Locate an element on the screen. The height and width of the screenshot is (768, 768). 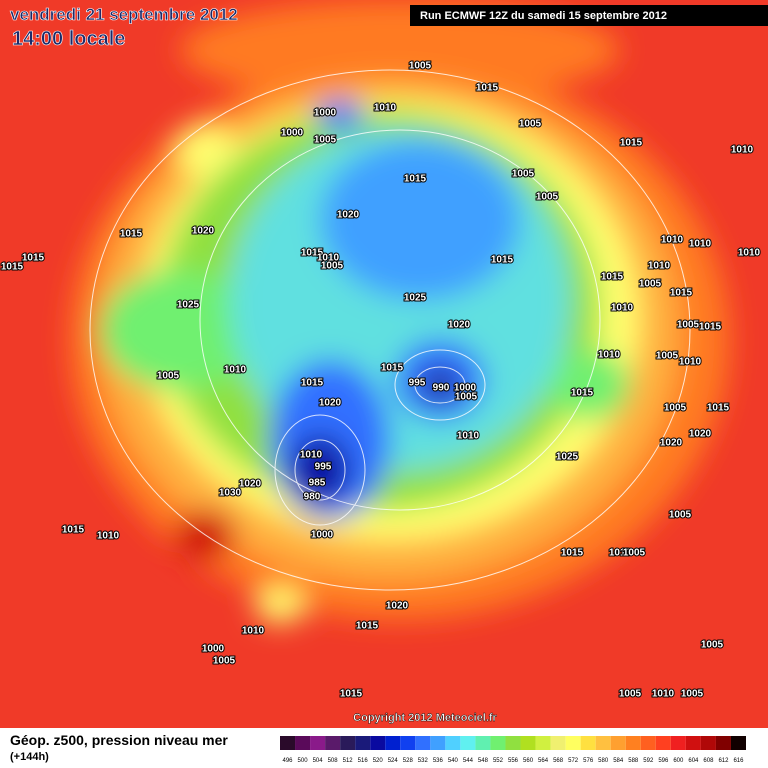
scale-label: 520 is located at coordinates (378, 761).